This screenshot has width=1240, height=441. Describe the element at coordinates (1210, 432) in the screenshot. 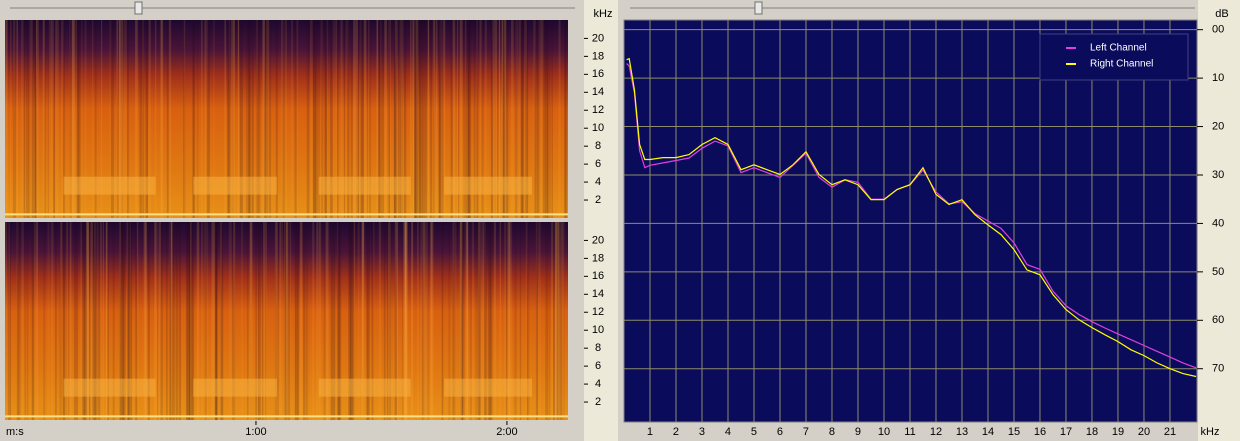

I see `x-axis-label: kHz` at that location.